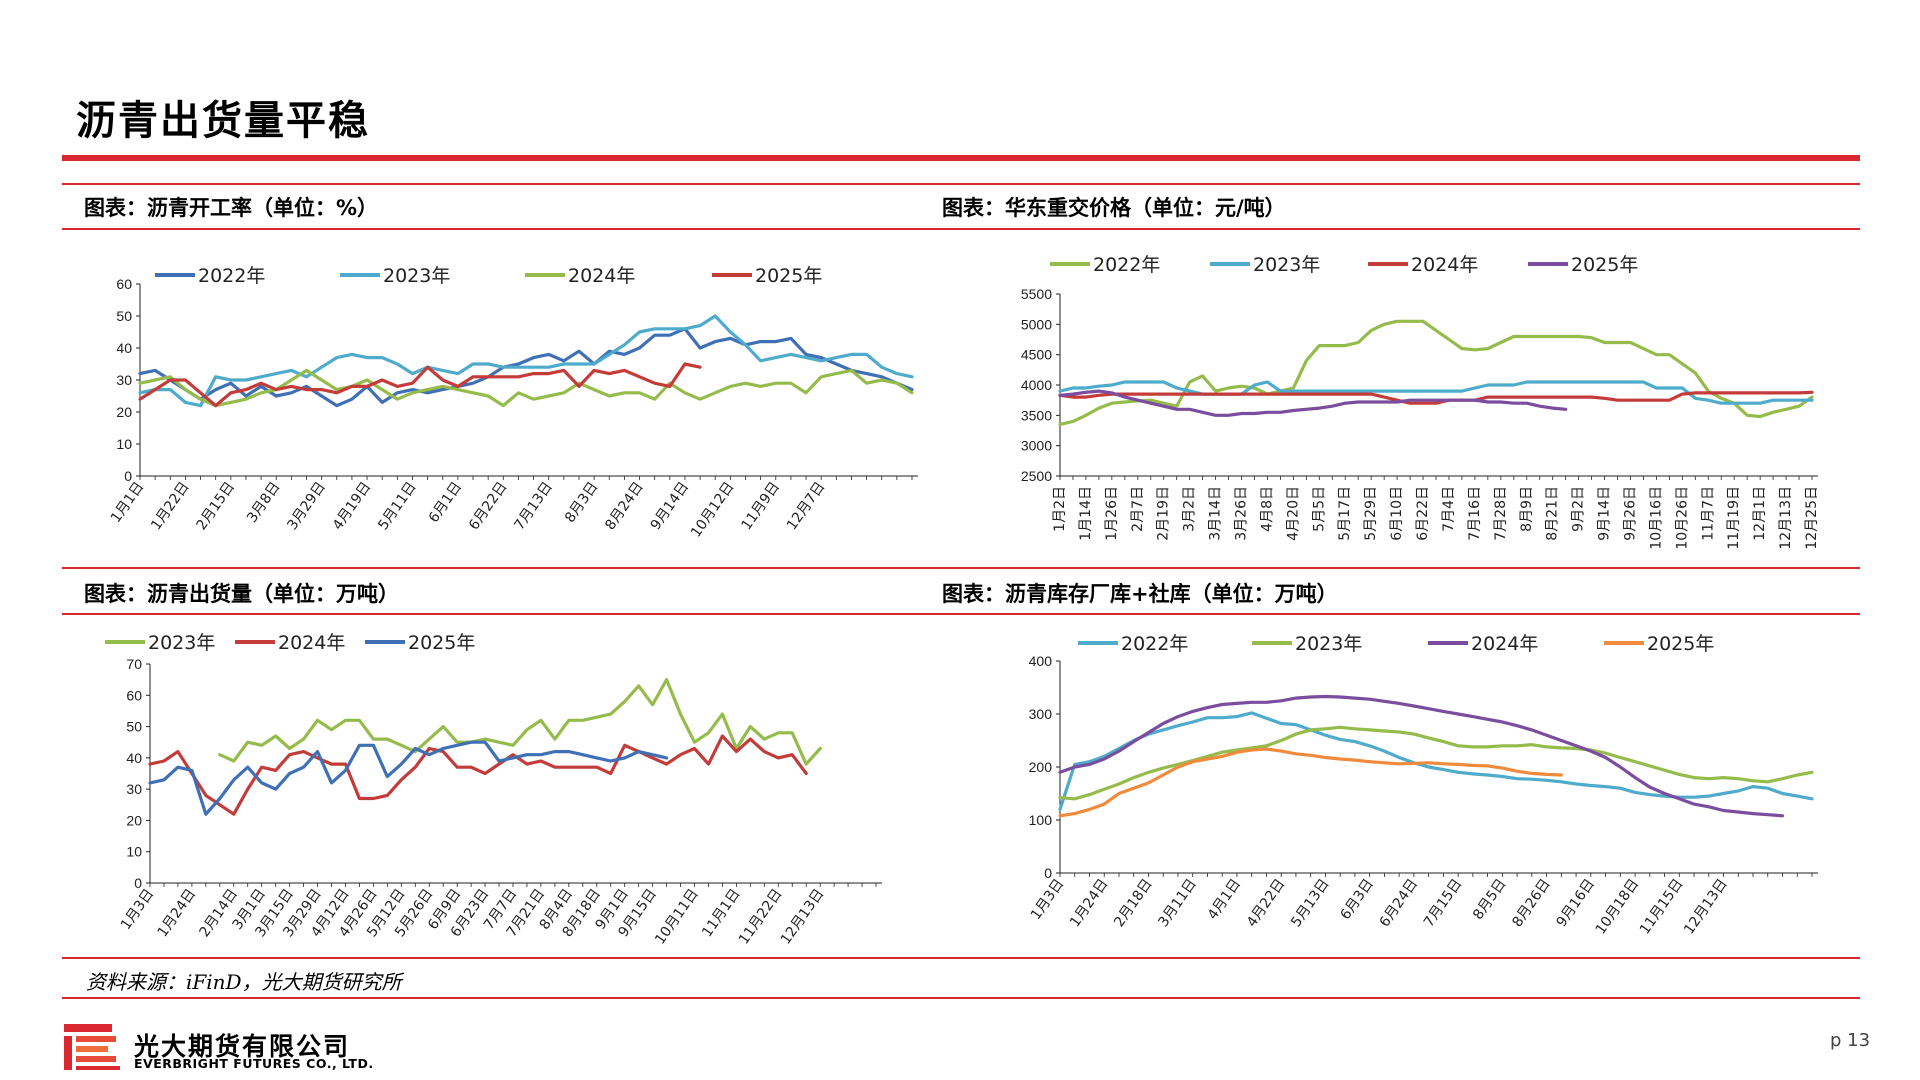 The width and height of the screenshot is (1920, 1080). What do you see at coordinates (1190, 509) in the screenshot?
I see `x-tick-label: 3月2日` at bounding box center [1190, 509].